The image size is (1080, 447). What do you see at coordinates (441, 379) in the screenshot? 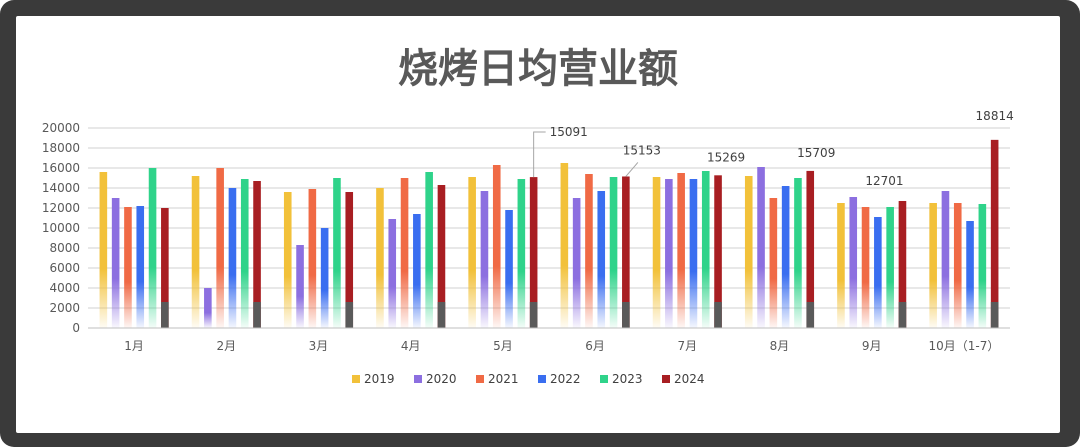
I see `legend-label: 2020` at bounding box center [441, 379].